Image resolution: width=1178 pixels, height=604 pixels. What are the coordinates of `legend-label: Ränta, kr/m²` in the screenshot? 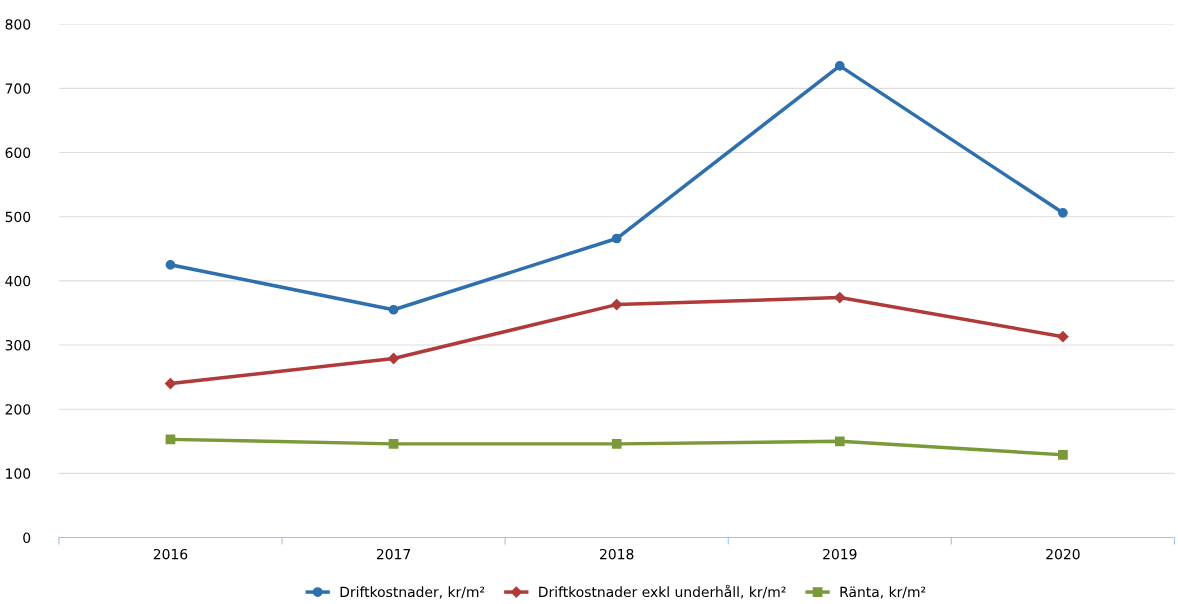 It's located at (883, 592).